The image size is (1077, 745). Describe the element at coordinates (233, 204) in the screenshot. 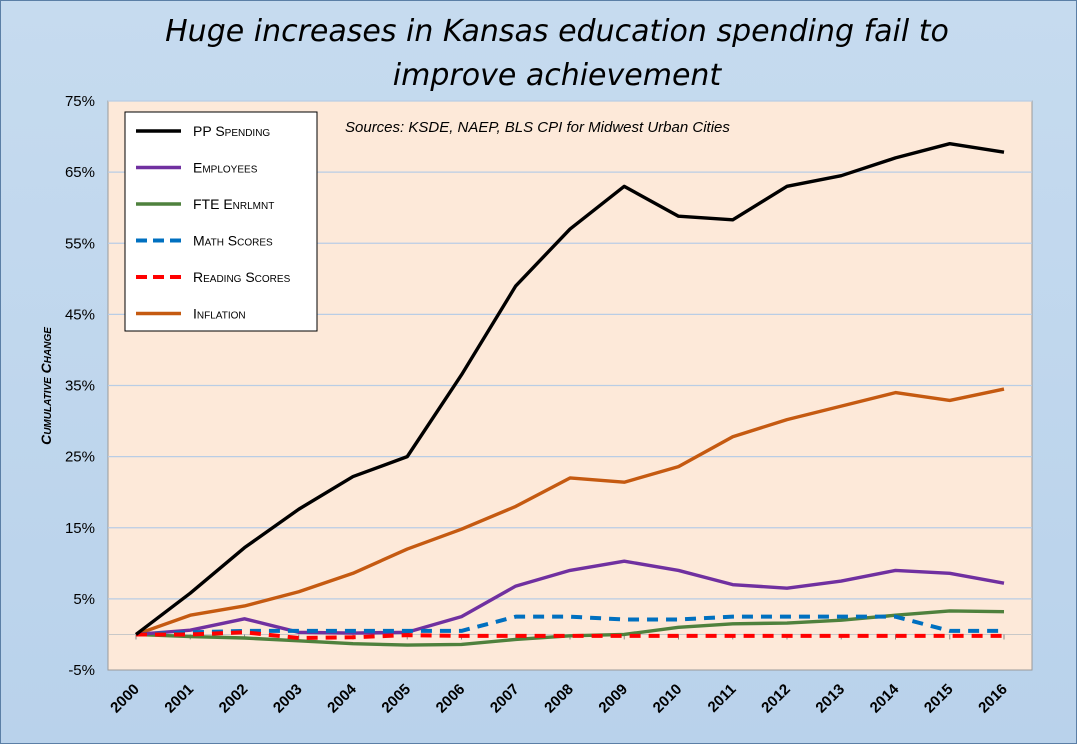

I see `legend-label: FTE Enrlmnt` at that location.